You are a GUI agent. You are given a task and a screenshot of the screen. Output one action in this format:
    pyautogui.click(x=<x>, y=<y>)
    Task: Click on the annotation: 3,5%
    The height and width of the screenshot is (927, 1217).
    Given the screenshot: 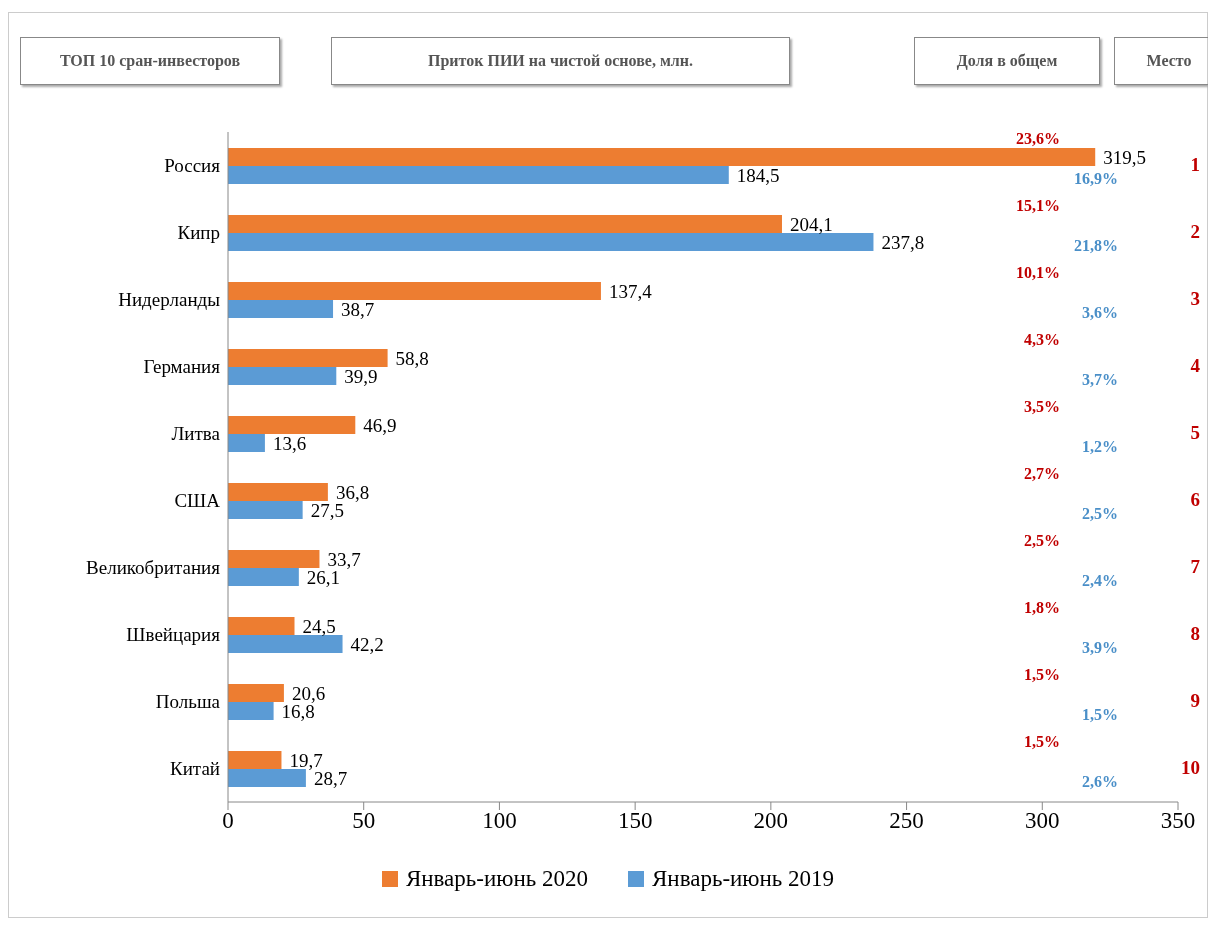 What is the action you would take?
    pyautogui.click(x=1042, y=406)
    